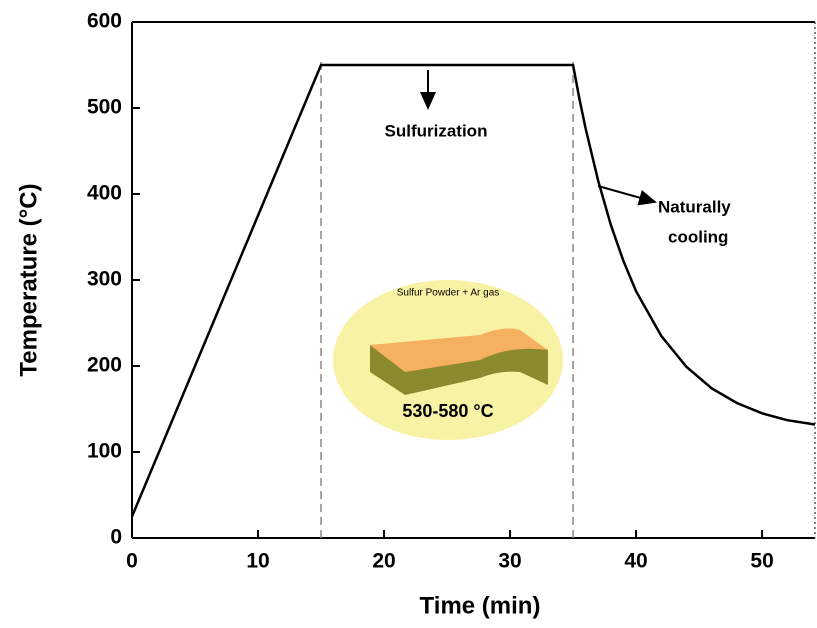 The height and width of the screenshot is (628, 817). What do you see at coordinates (448, 293) in the screenshot?
I see `inset-title: Sulfur Powder + Ar gas` at bounding box center [448, 293].